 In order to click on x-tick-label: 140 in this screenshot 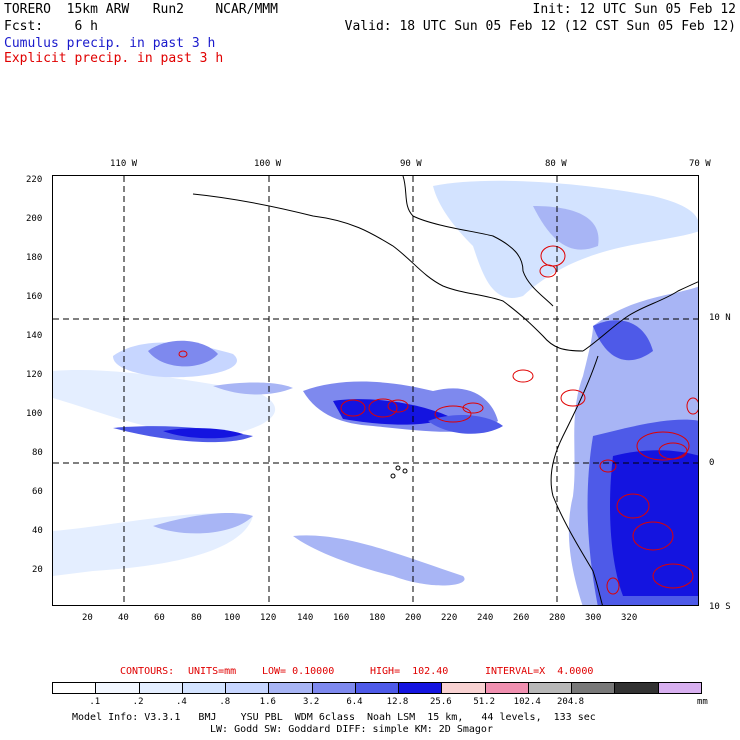, I will do `click(305, 618)`.